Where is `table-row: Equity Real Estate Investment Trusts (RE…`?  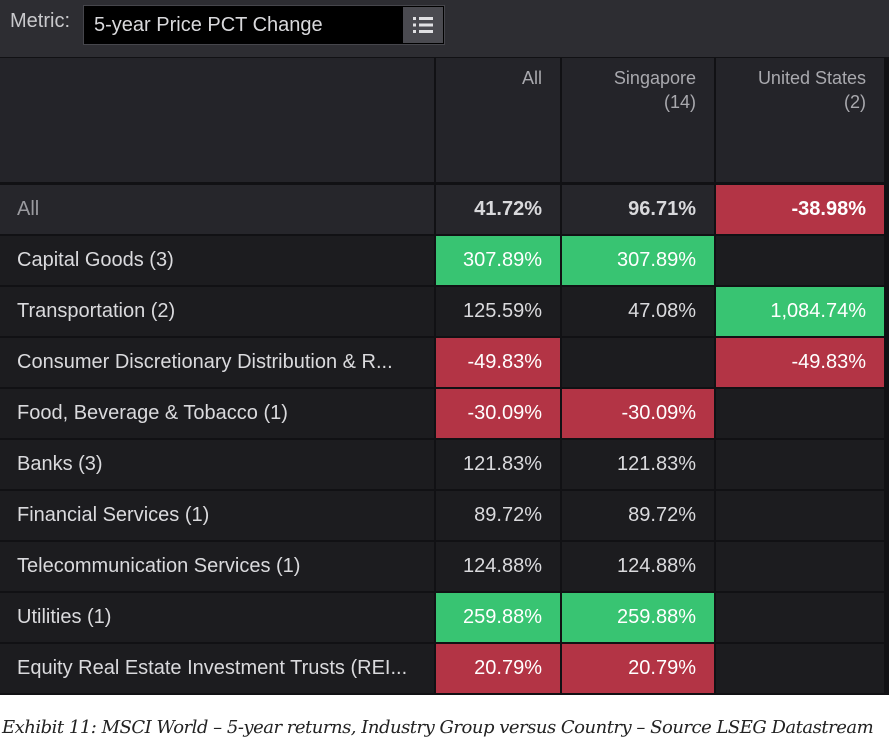 table-row: Equity Real Estate Investment Trusts (RE… is located at coordinates (442, 668).